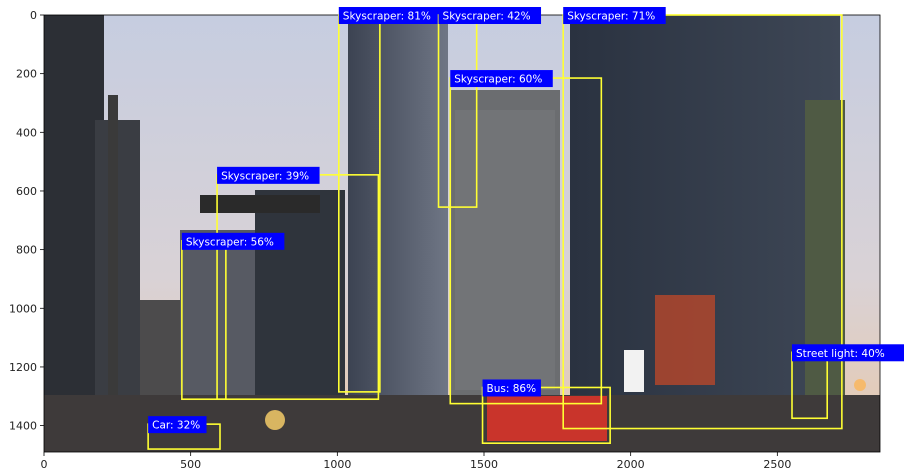  Describe the element at coordinates (23, 426) in the screenshot. I see `y-tick-label: 1400` at that location.